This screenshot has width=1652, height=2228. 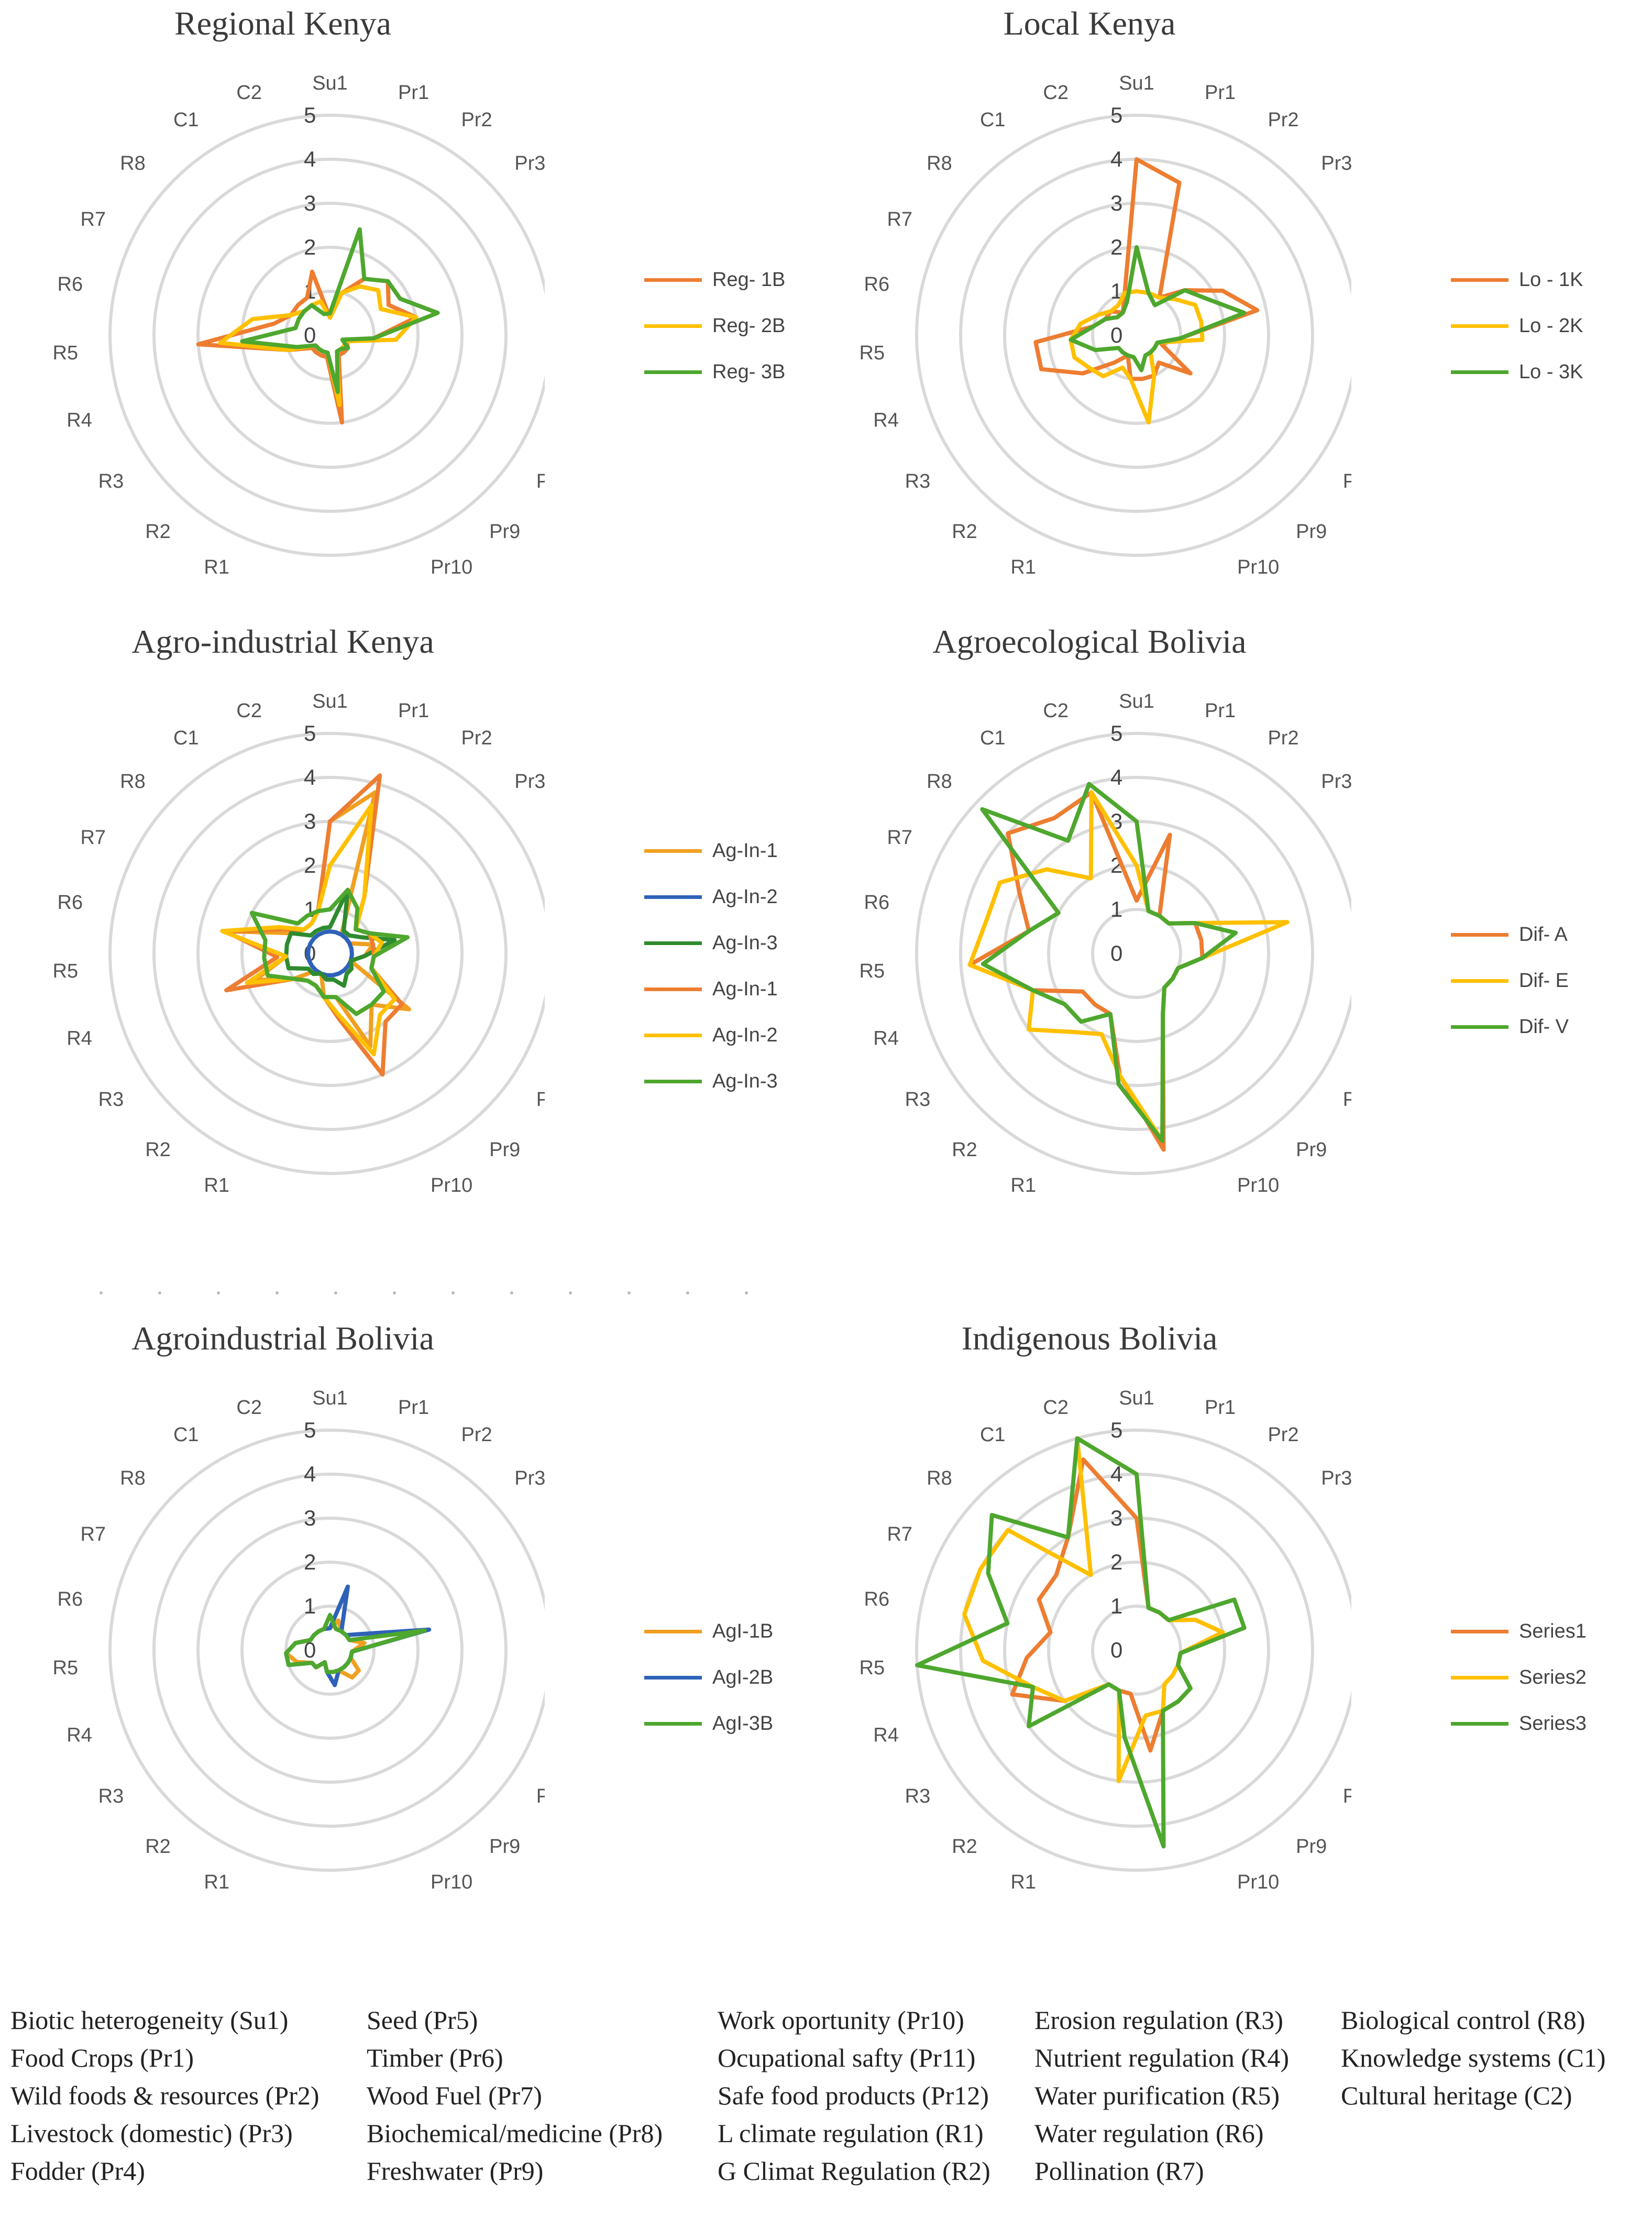 What do you see at coordinates (216, 1881) in the screenshot?
I see `axis-label: R1` at bounding box center [216, 1881].